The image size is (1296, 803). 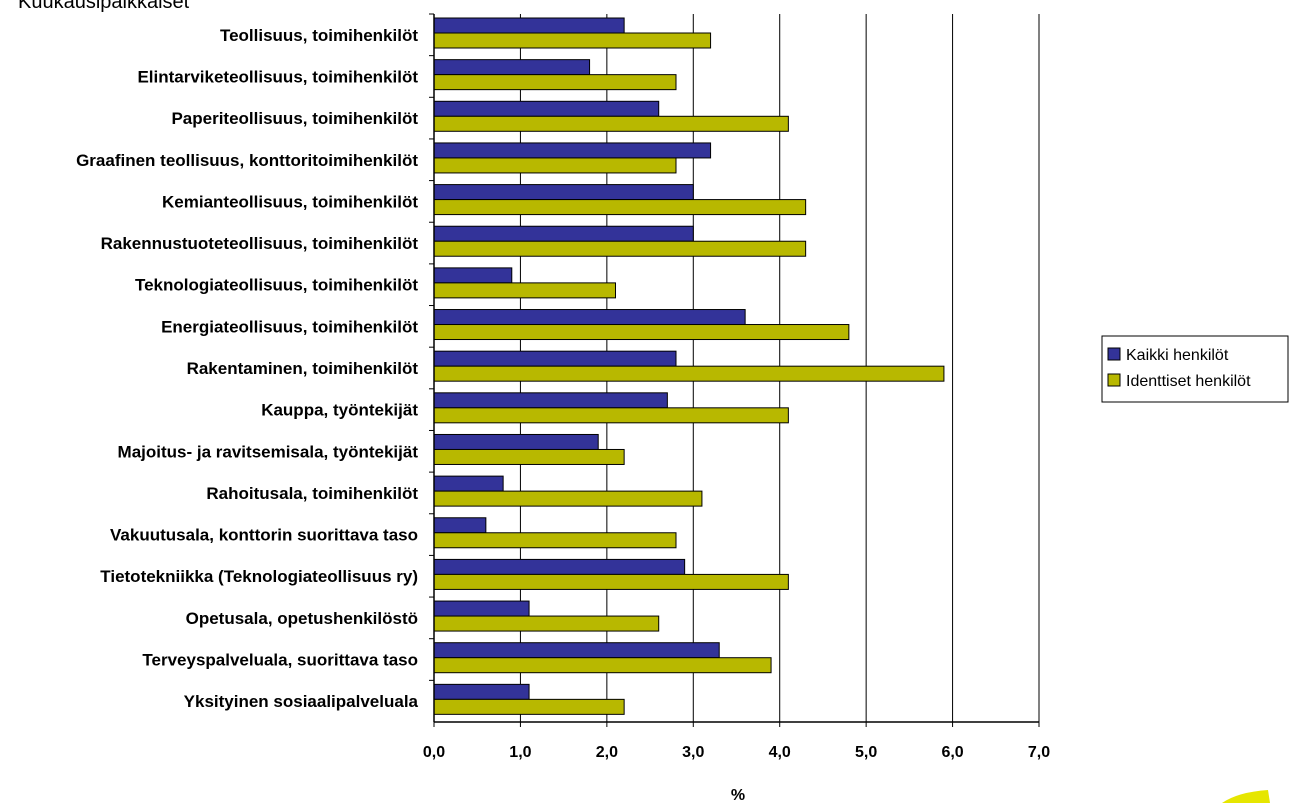 I want to click on legend-box, so click(x=1195, y=369).